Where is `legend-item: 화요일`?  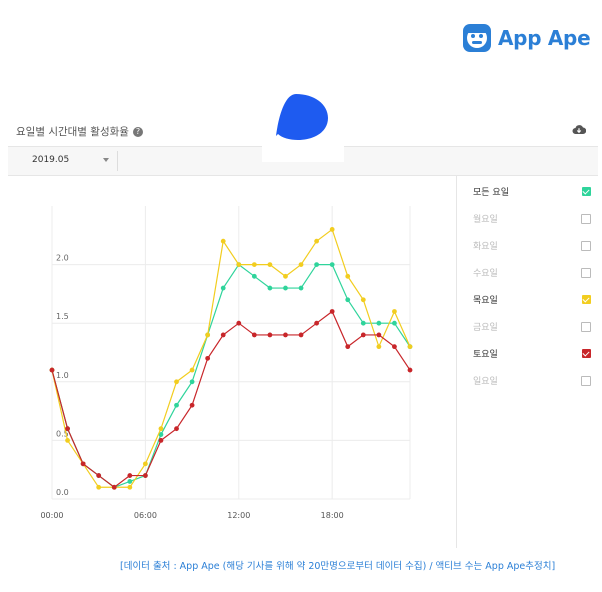 legend-item: 화요일 is located at coordinates (532, 246).